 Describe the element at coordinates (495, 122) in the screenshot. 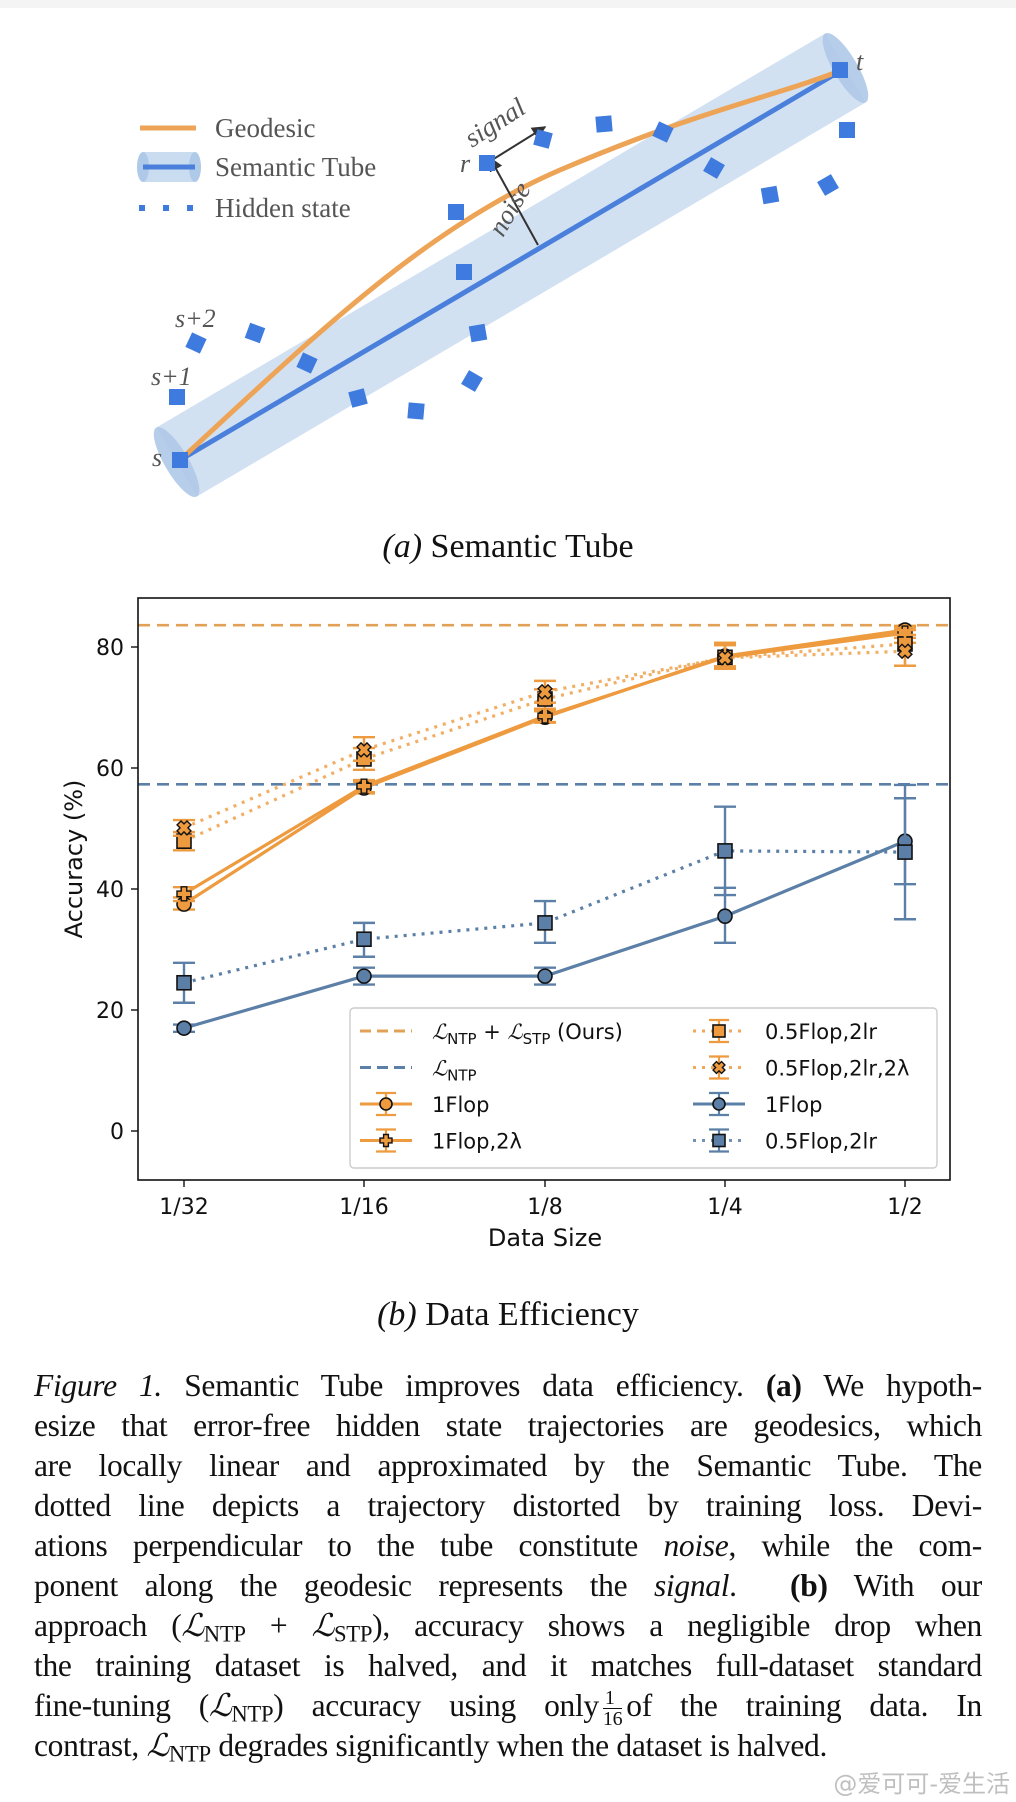

I see `label-signal: signal` at that location.